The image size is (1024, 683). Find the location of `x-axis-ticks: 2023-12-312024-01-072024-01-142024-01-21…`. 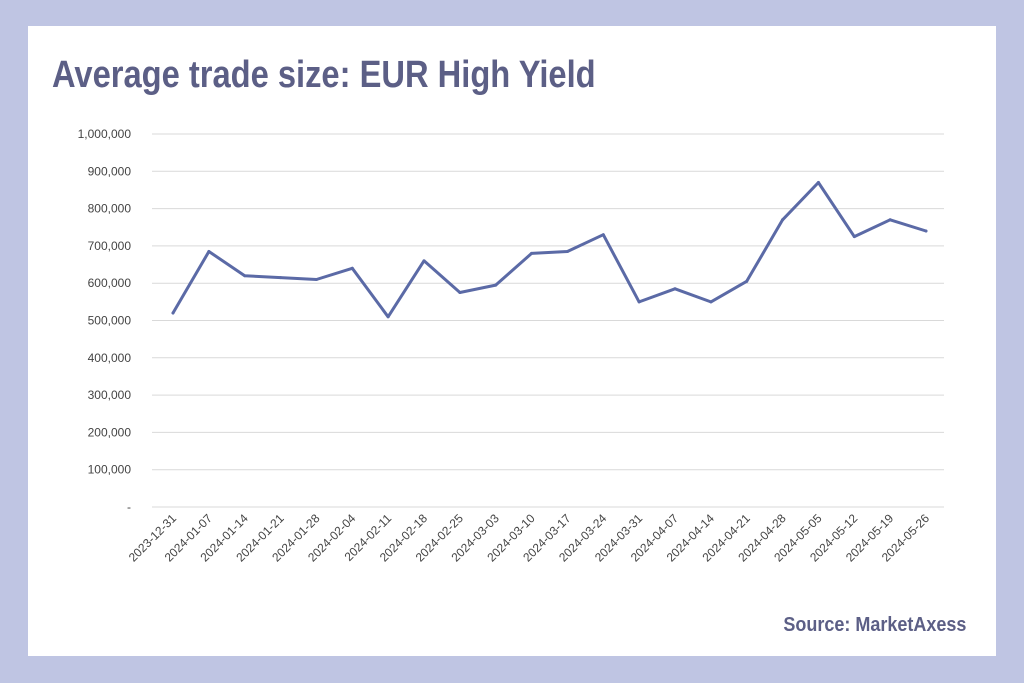

x-axis-ticks: 2023-12-312024-01-072024-01-142024-01-21… is located at coordinates (529, 538).